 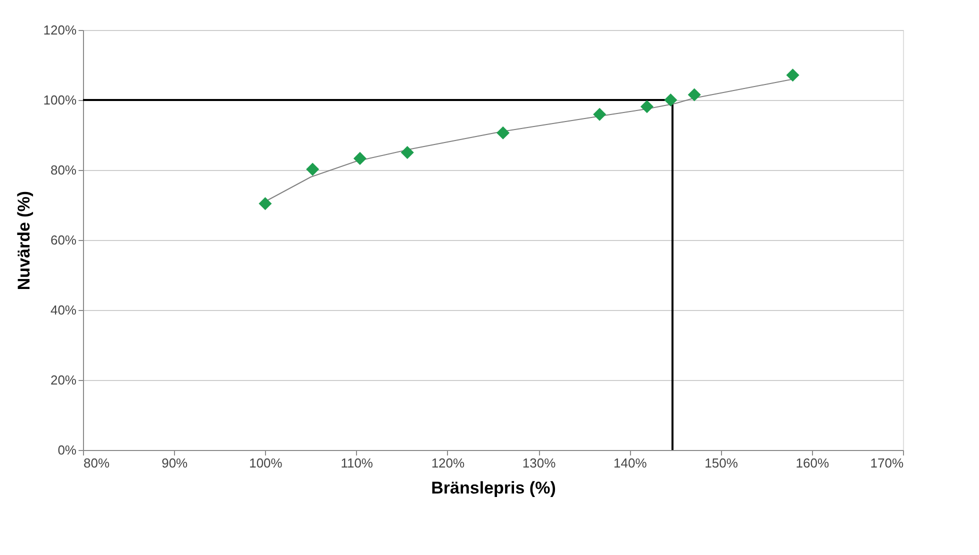 What do you see at coordinates (493, 488) in the screenshot?
I see `x-axis-title: Bränslepris (%)` at bounding box center [493, 488].